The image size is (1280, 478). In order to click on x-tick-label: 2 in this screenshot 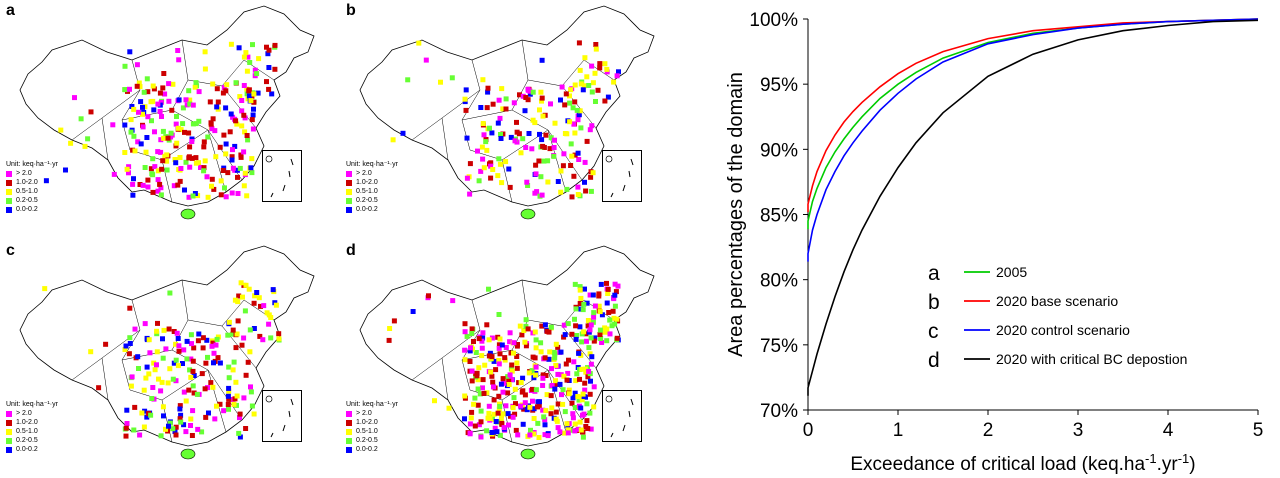, I will do `click(988, 430)`.